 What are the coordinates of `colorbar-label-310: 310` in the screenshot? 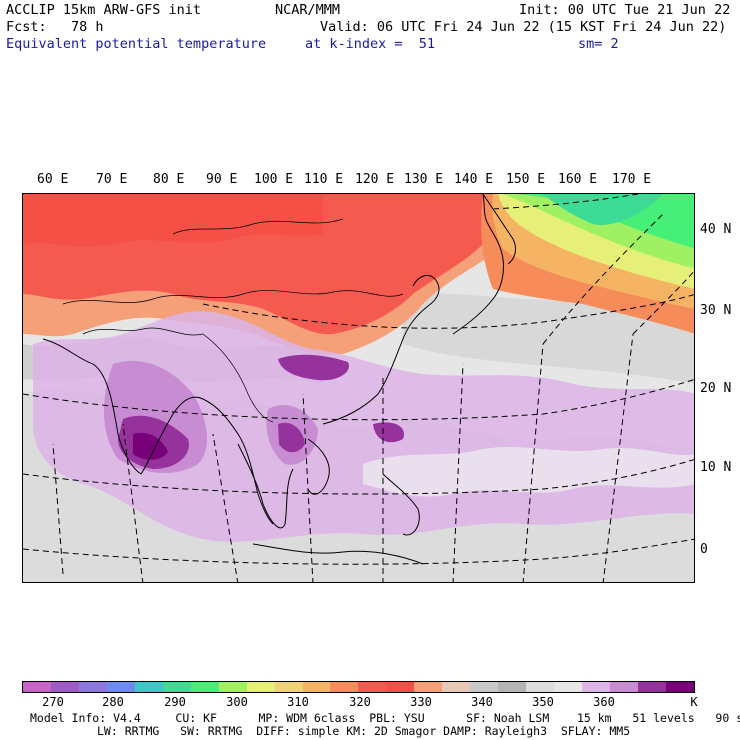 It's located at (298, 702).